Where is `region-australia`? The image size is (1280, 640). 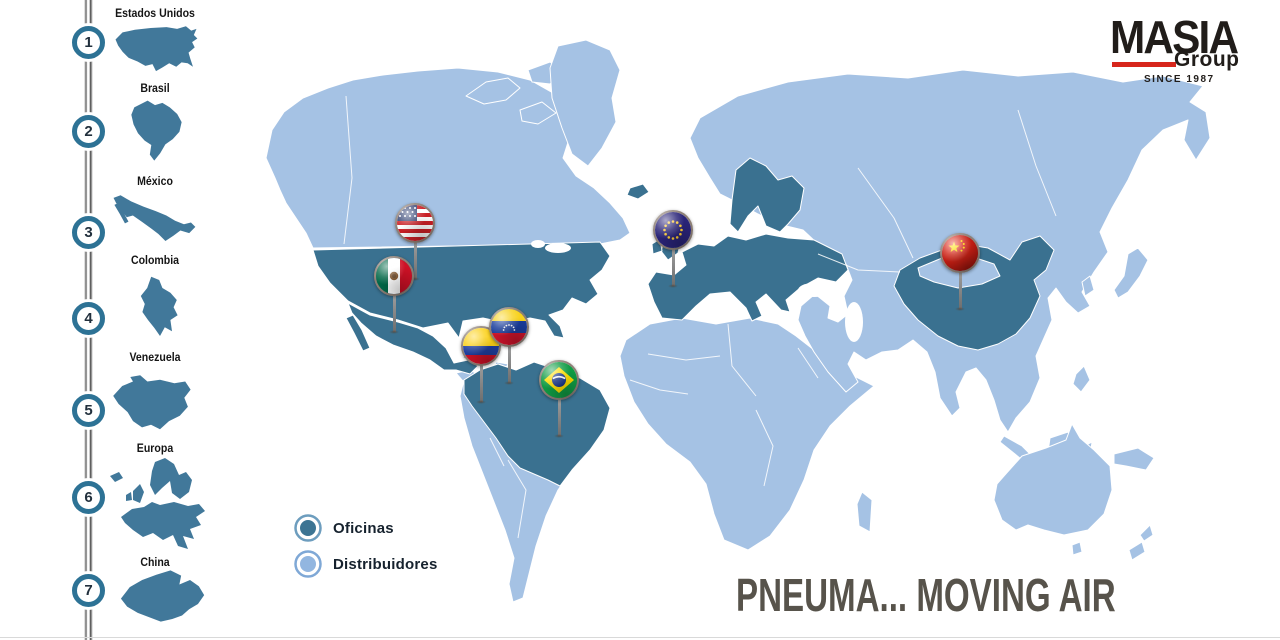
region-australia is located at coordinates (1053, 479).